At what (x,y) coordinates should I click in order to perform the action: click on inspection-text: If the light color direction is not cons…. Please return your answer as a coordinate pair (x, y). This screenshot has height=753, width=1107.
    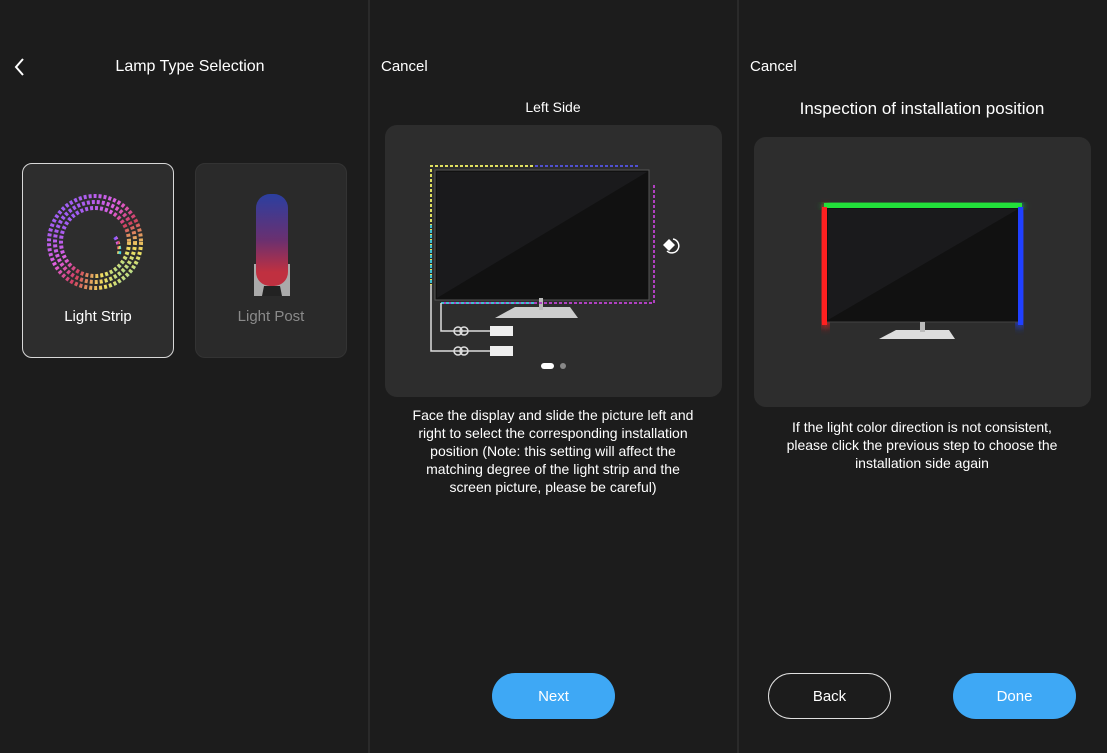
    Looking at the image, I should click on (922, 445).